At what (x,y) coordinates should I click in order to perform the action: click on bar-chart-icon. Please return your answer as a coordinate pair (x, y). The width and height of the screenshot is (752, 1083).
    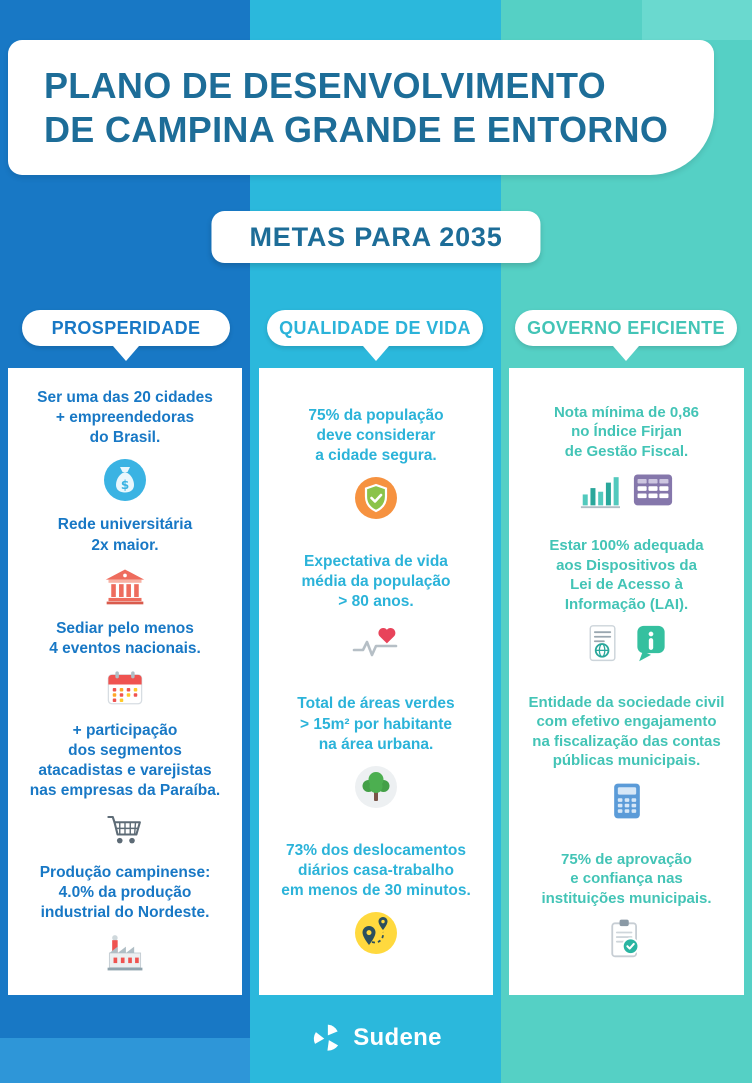
    Looking at the image, I should click on (600, 489).